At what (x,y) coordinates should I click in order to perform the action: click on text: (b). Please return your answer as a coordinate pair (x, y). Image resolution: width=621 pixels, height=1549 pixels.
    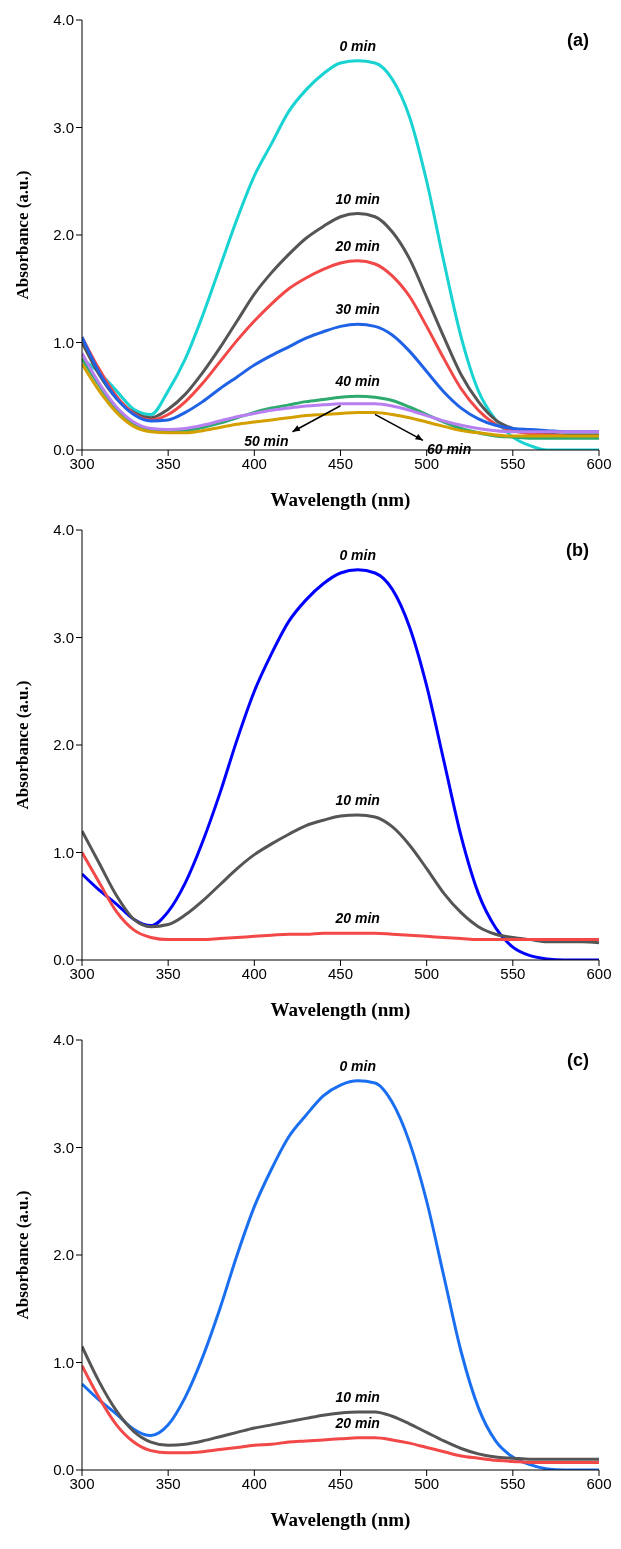
    Looking at the image, I should click on (577, 550).